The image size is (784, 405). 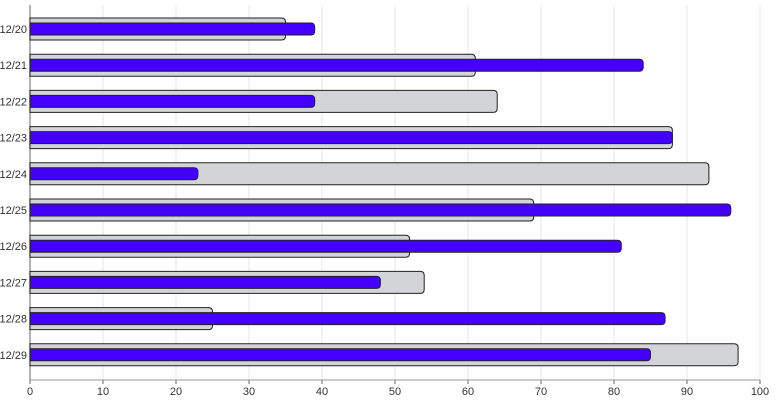 What do you see at coordinates (614, 392) in the screenshot?
I see `x-tick-label: 80` at bounding box center [614, 392].